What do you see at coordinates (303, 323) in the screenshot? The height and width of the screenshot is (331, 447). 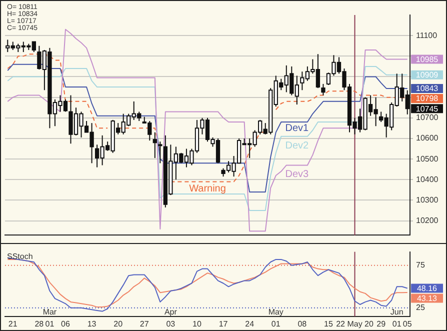 I see `x-tick-label: 08` at bounding box center [303, 323].